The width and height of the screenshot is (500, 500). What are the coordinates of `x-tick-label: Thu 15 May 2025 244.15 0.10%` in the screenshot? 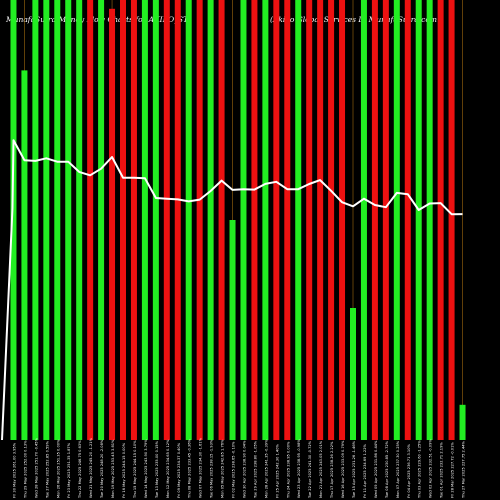 It's located at (135, 469).